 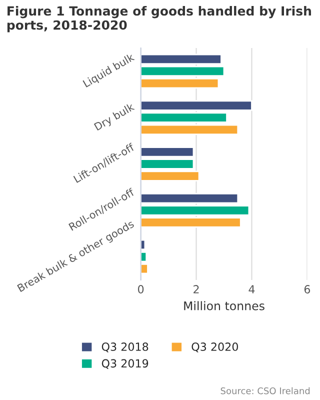 I want to click on source-note: Source: CSO Ireland, so click(x=265, y=390).